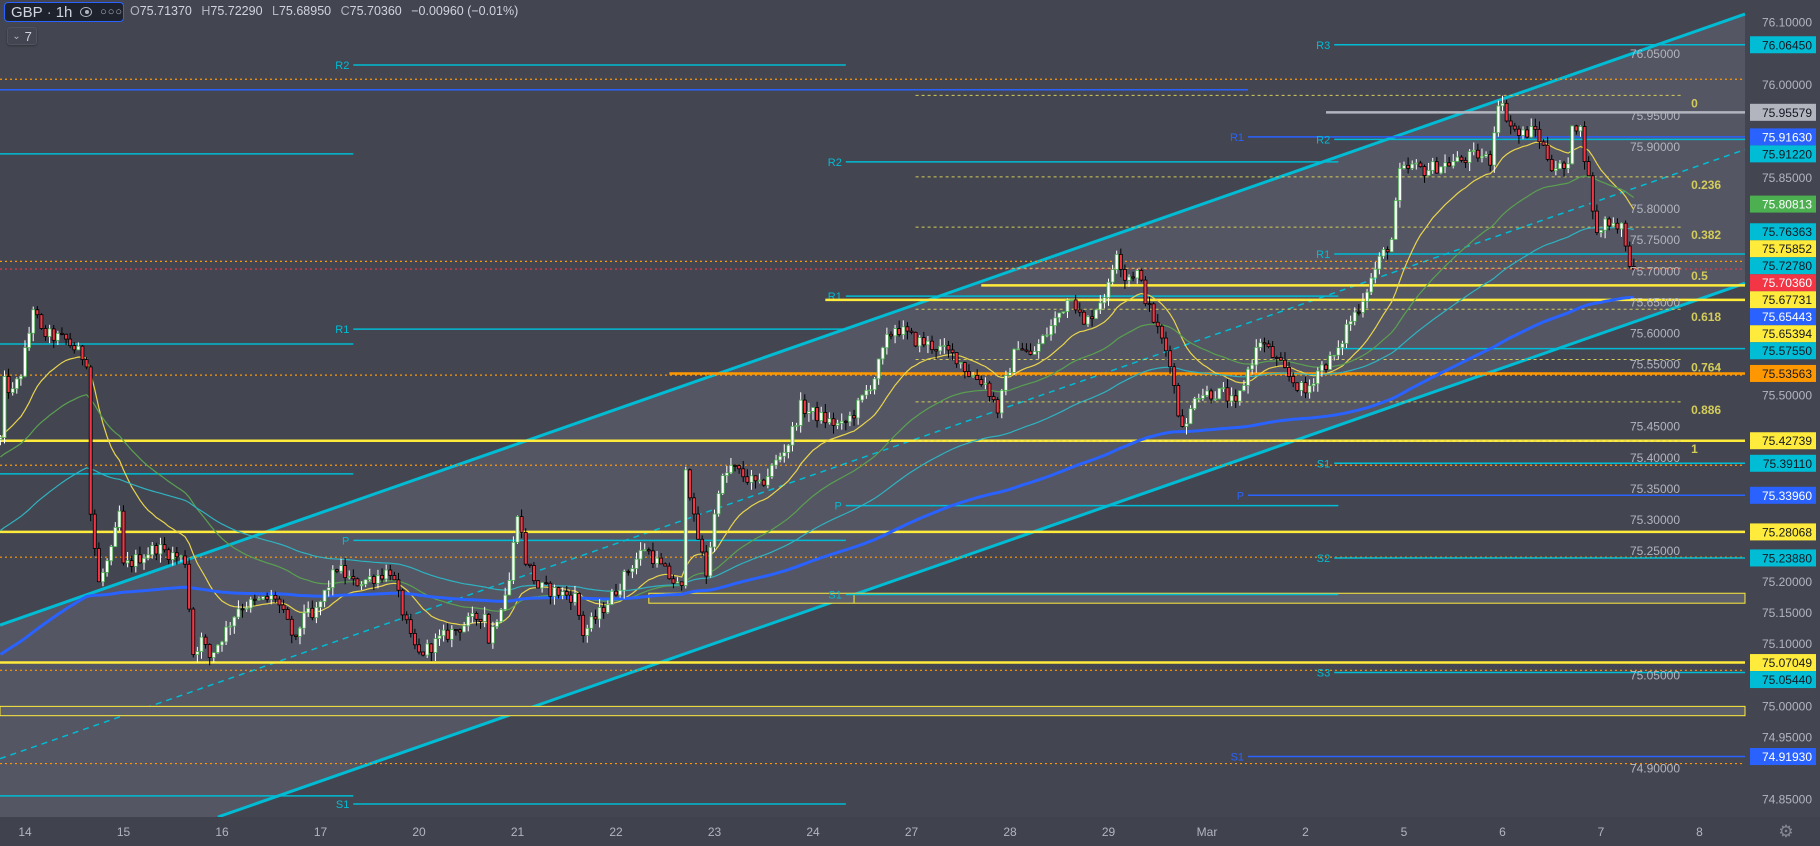 The image size is (1820, 846). What do you see at coordinates (1655, 675) in the screenshot?
I see `price-tick-label: 75.05000` at bounding box center [1655, 675].